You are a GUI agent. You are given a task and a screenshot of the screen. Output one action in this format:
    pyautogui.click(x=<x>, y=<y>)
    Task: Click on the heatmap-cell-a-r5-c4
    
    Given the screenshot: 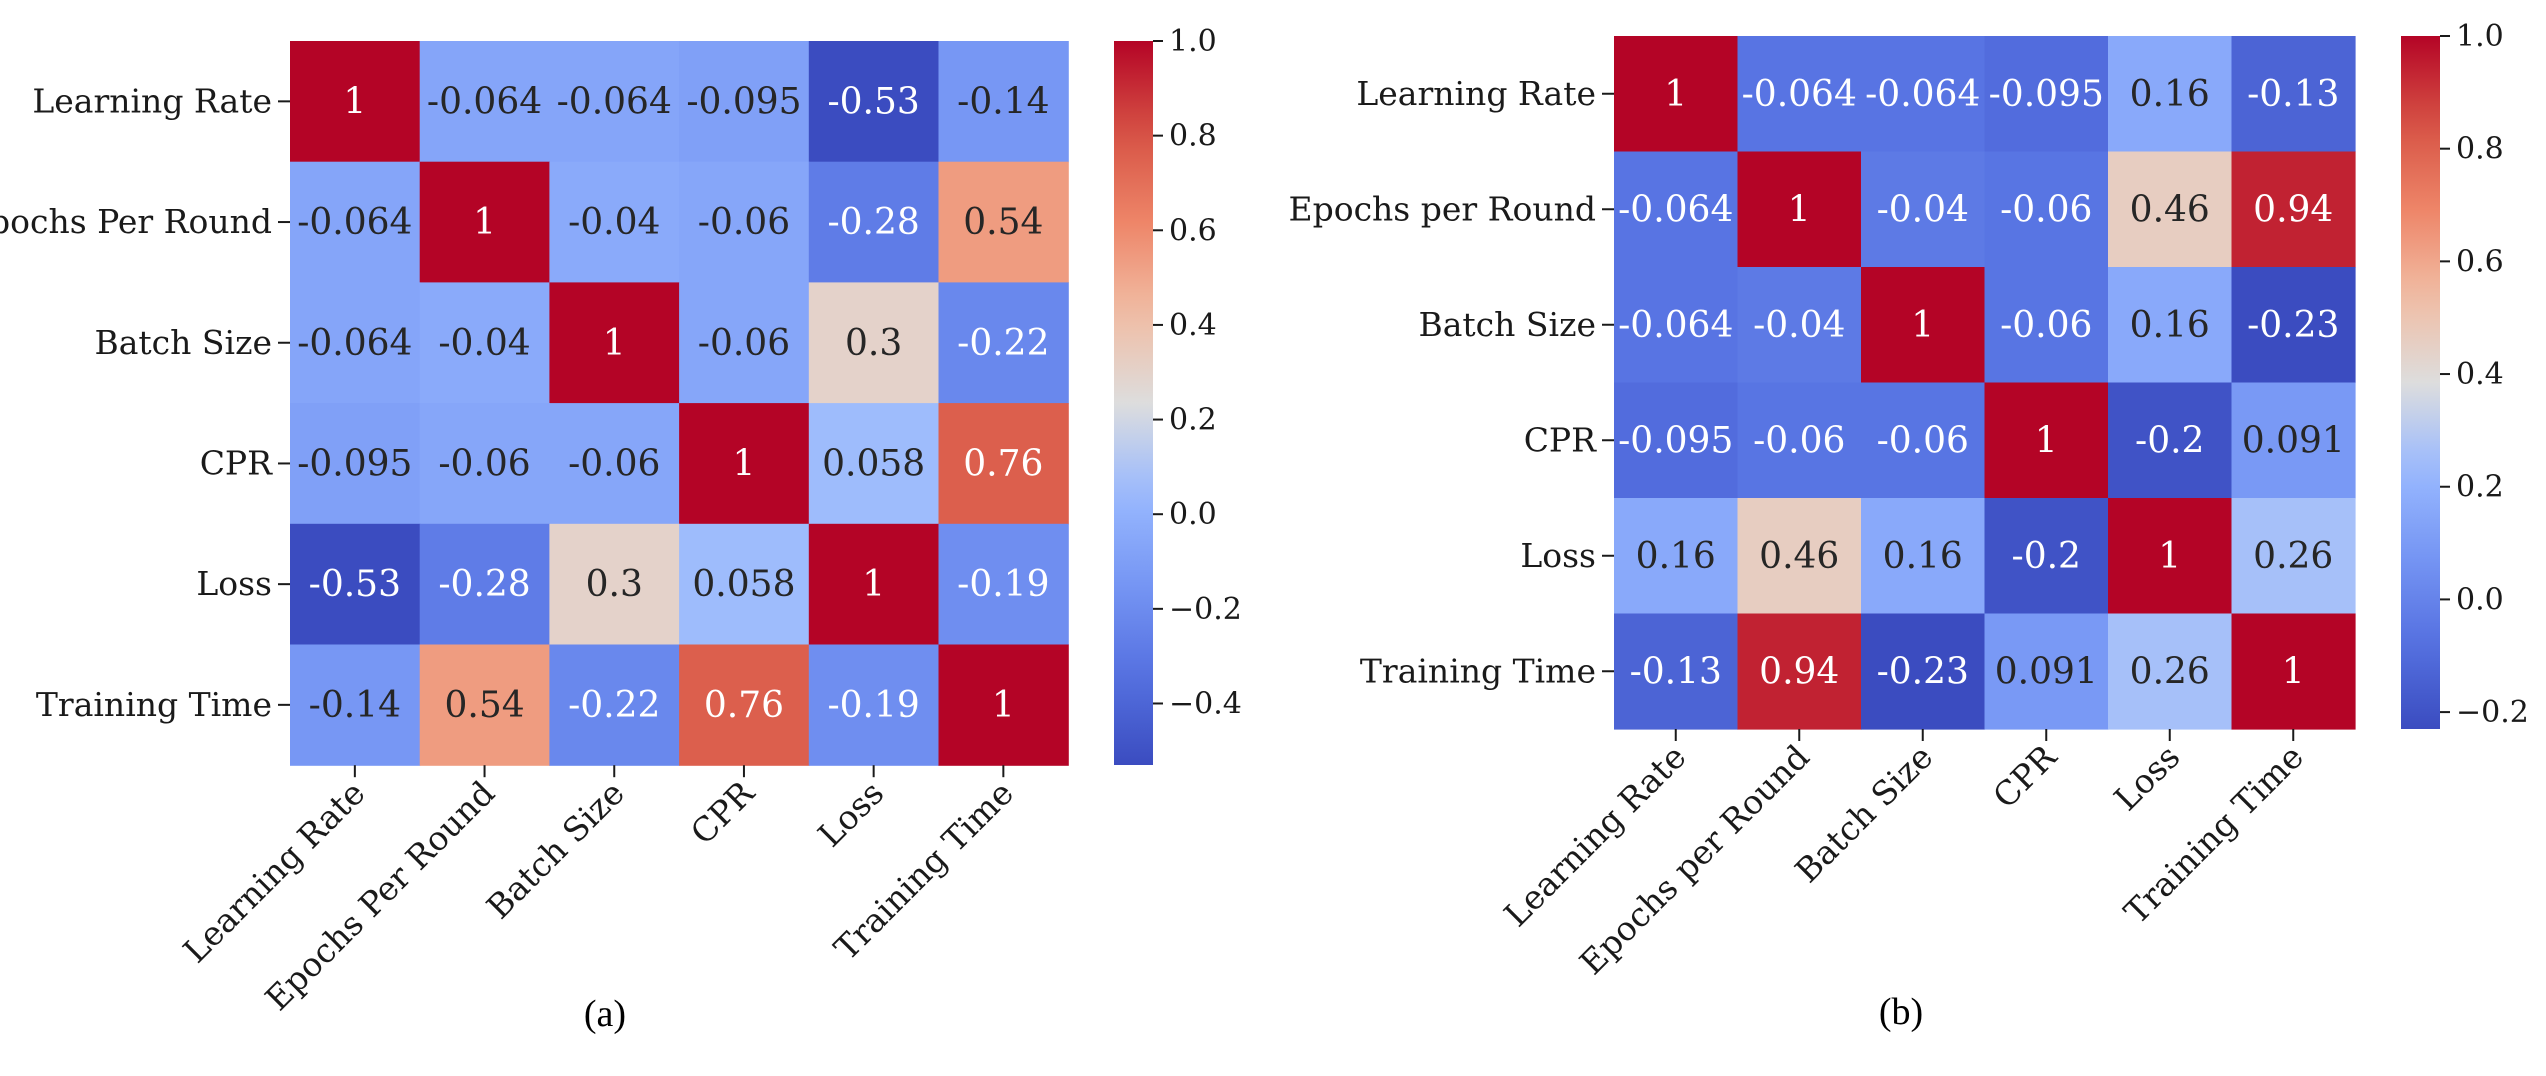 What is the action you would take?
    pyautogui.click(x=874, y=705)
    